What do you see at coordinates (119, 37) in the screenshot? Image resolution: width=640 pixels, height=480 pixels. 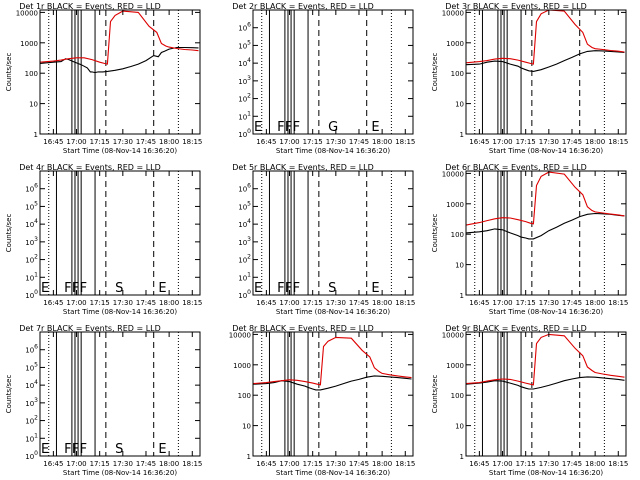 I see `series-lld-line` at bounding box center [119, 37].